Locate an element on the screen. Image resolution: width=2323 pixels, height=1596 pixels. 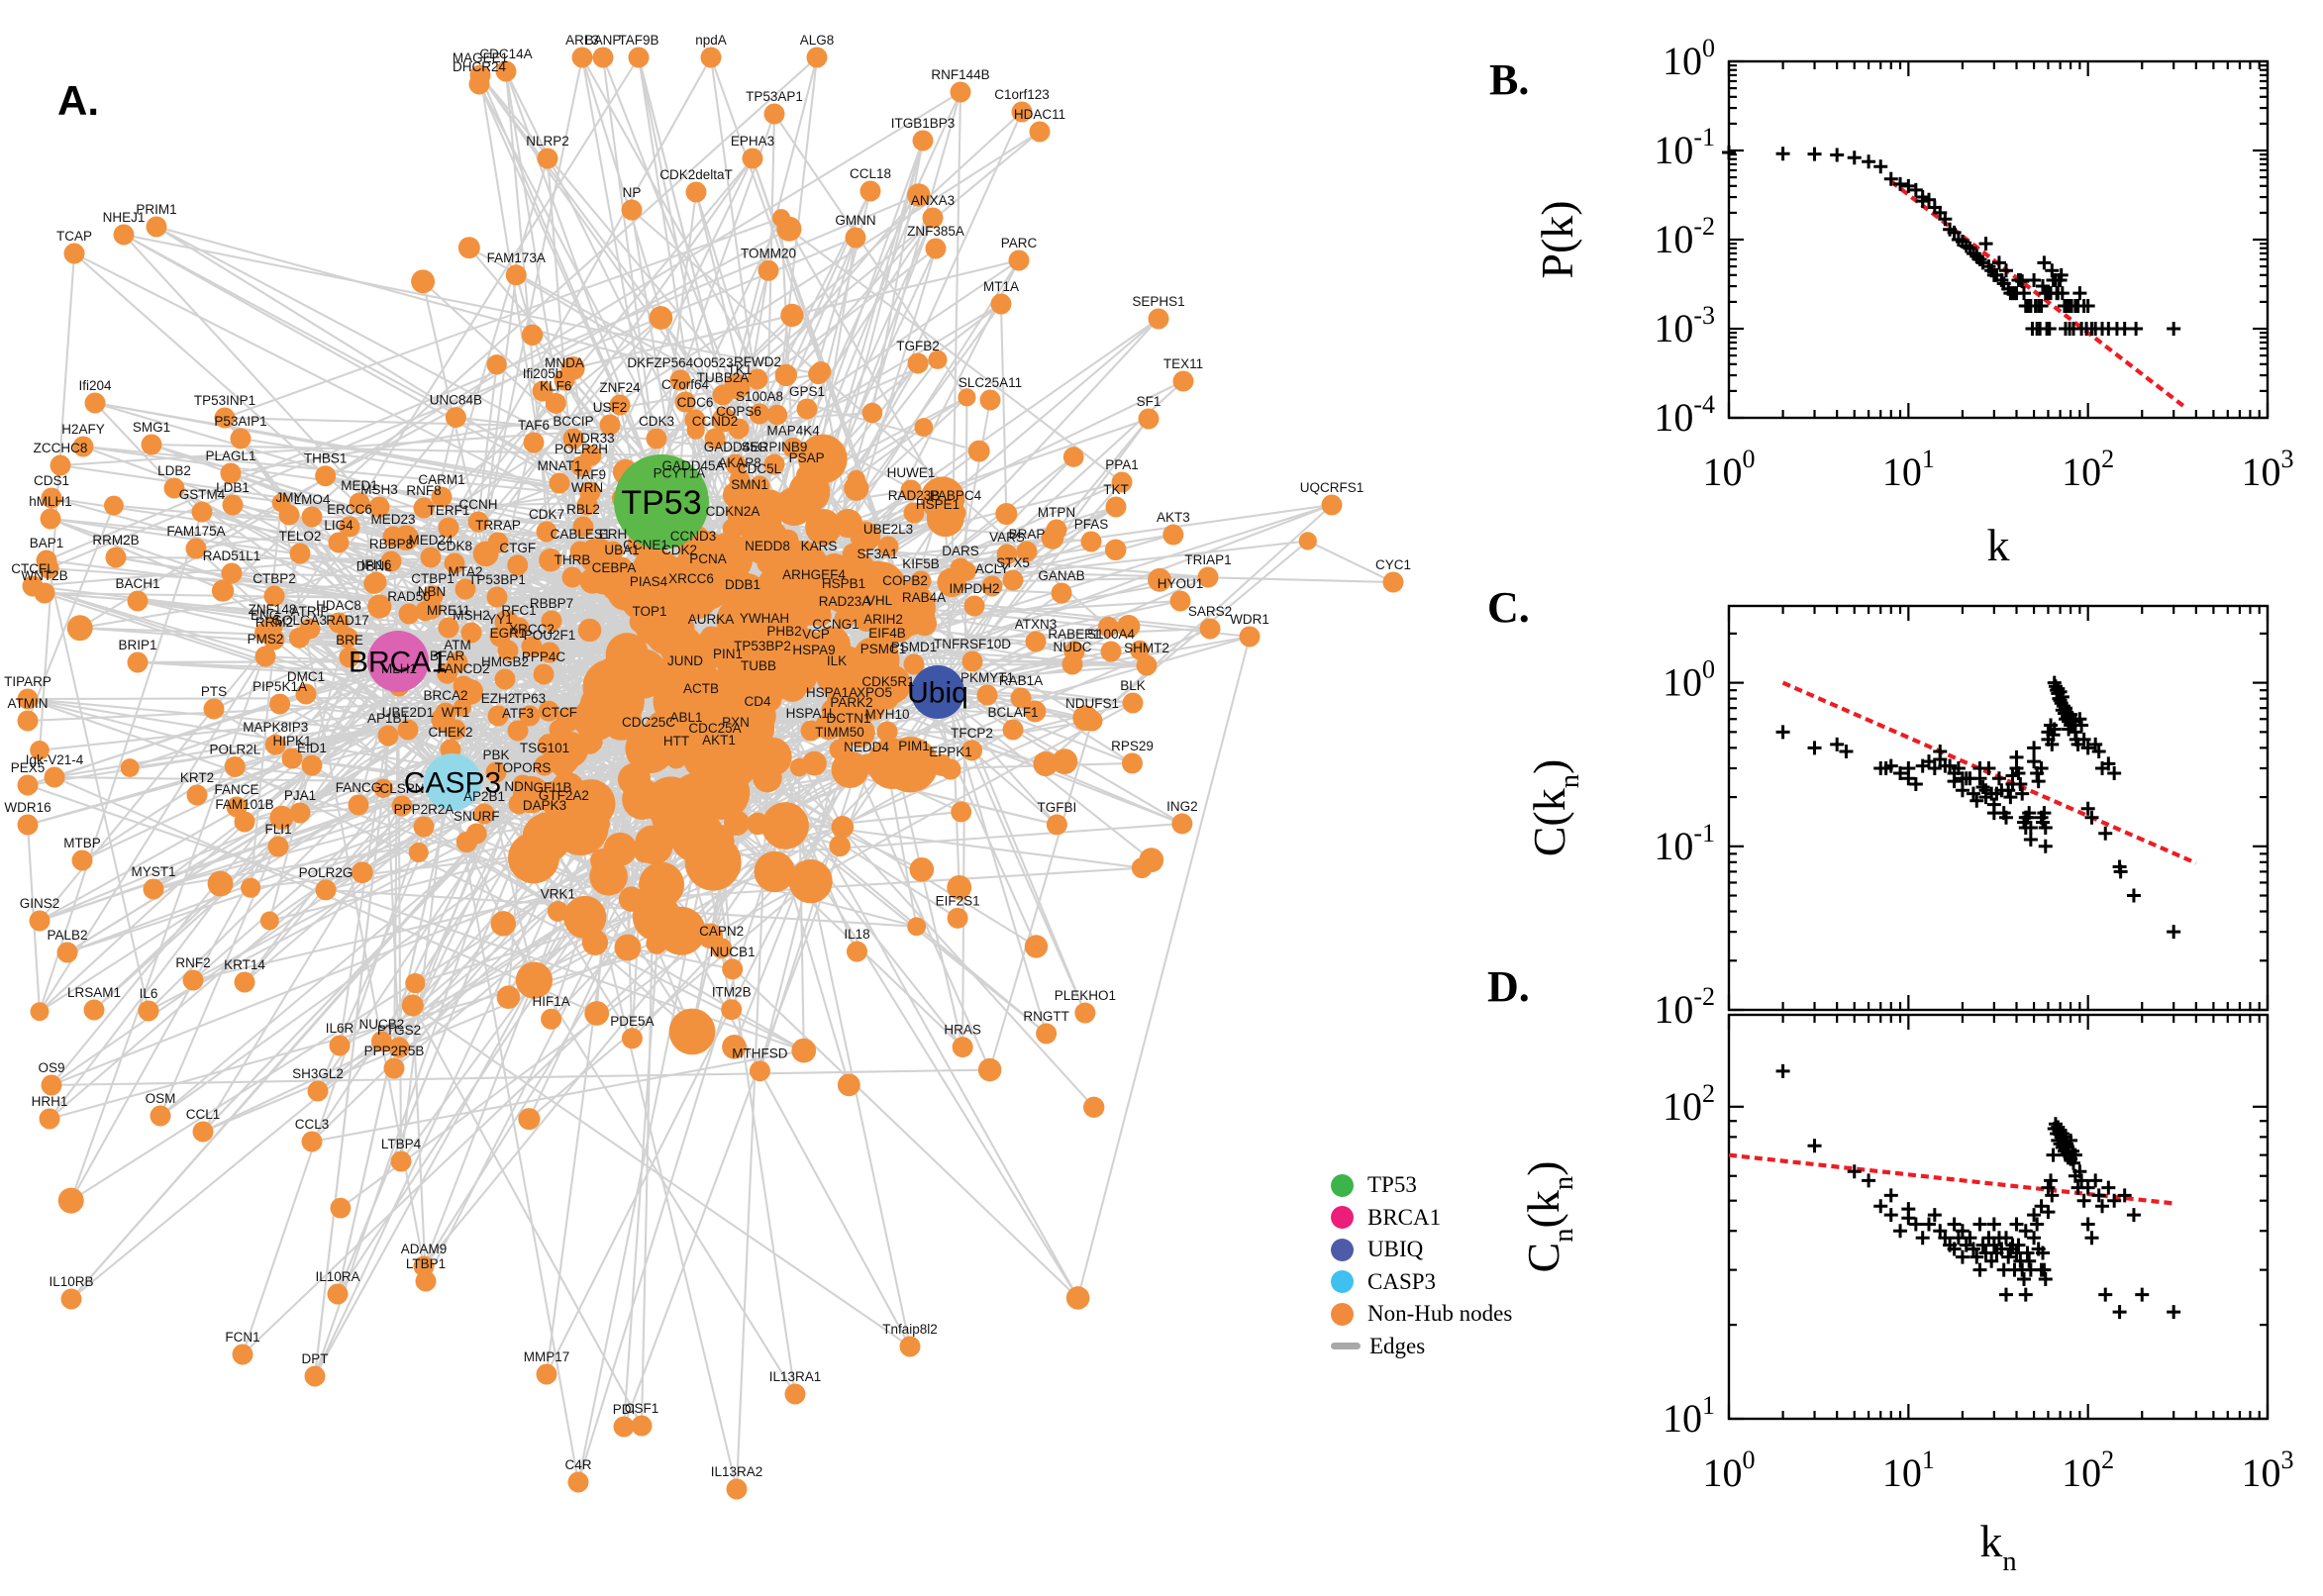
network-node-label: FANCG is located at coordinates (359, 788).